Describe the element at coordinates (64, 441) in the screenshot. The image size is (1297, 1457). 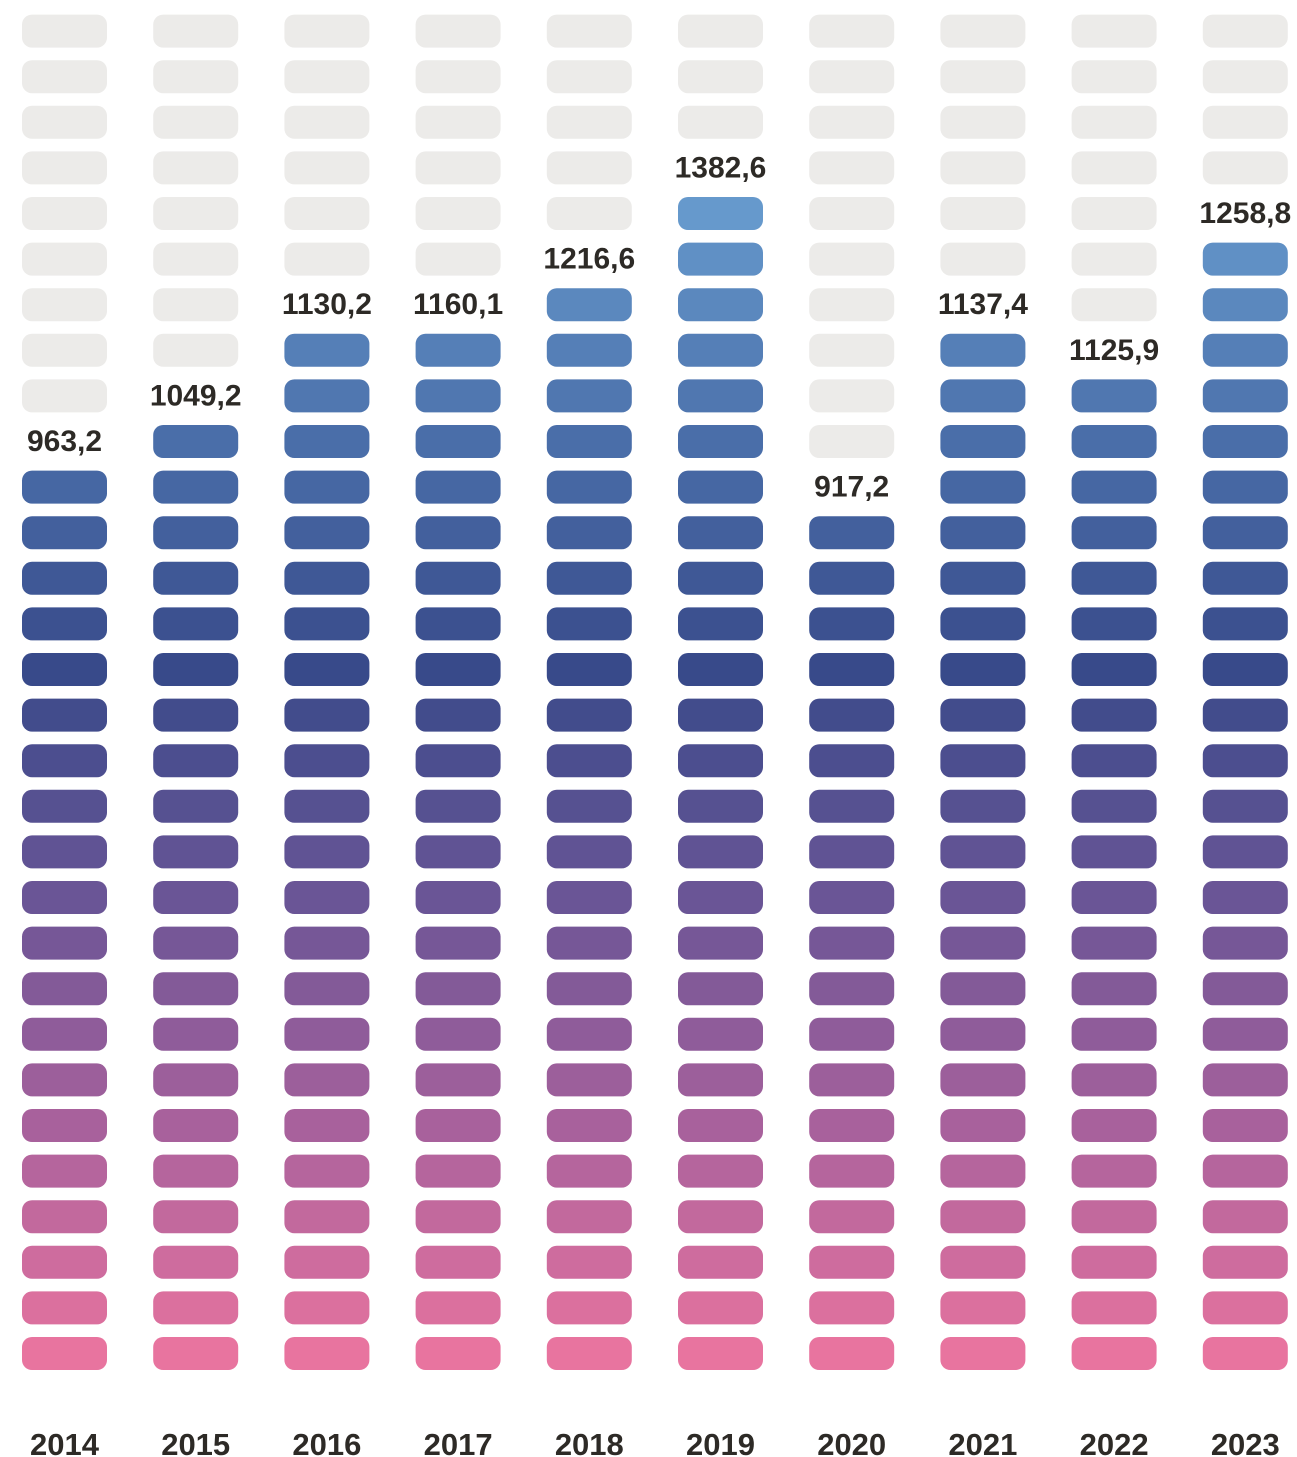
I see `value-label-2014: 963,2` at that location.